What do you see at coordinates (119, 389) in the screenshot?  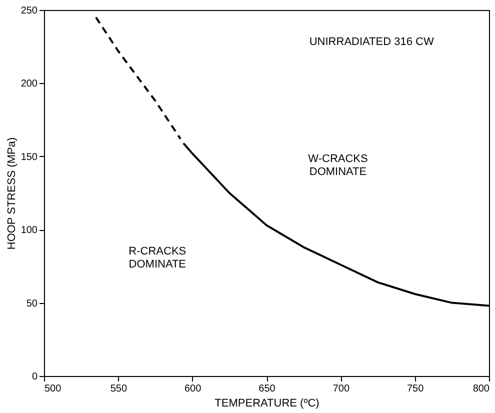 I see `x-tick-label: 550` at bounding box center [119, 389].